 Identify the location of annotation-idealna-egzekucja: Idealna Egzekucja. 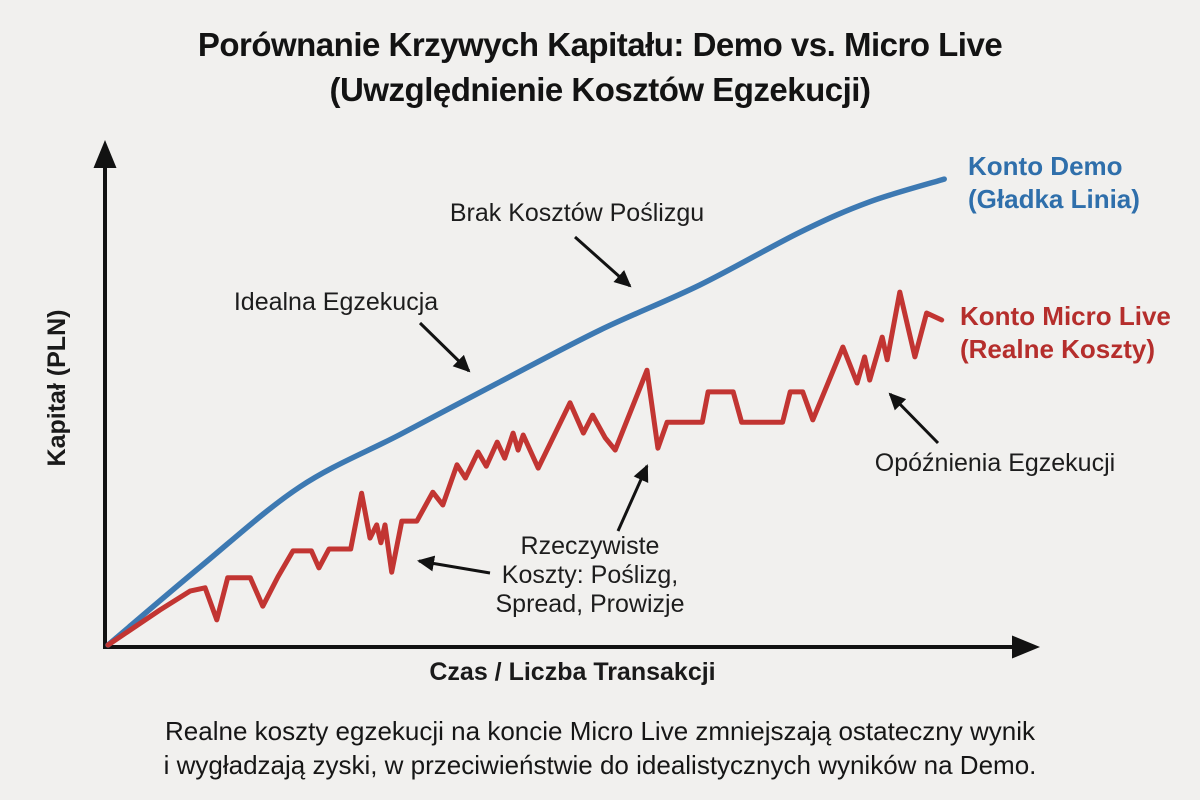
(336, 302).